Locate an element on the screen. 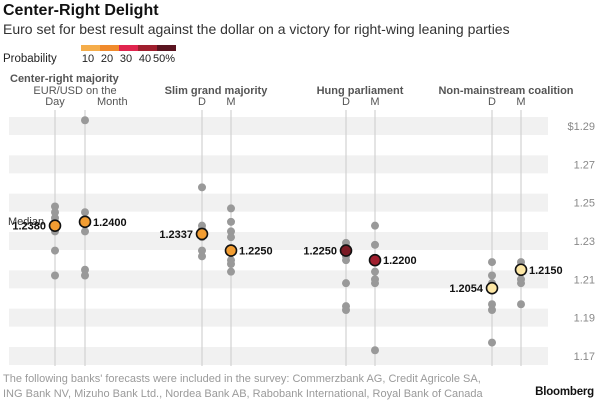 This screenshot has width=600, height=405. median-label: Median is located at coordinates (26, 222).